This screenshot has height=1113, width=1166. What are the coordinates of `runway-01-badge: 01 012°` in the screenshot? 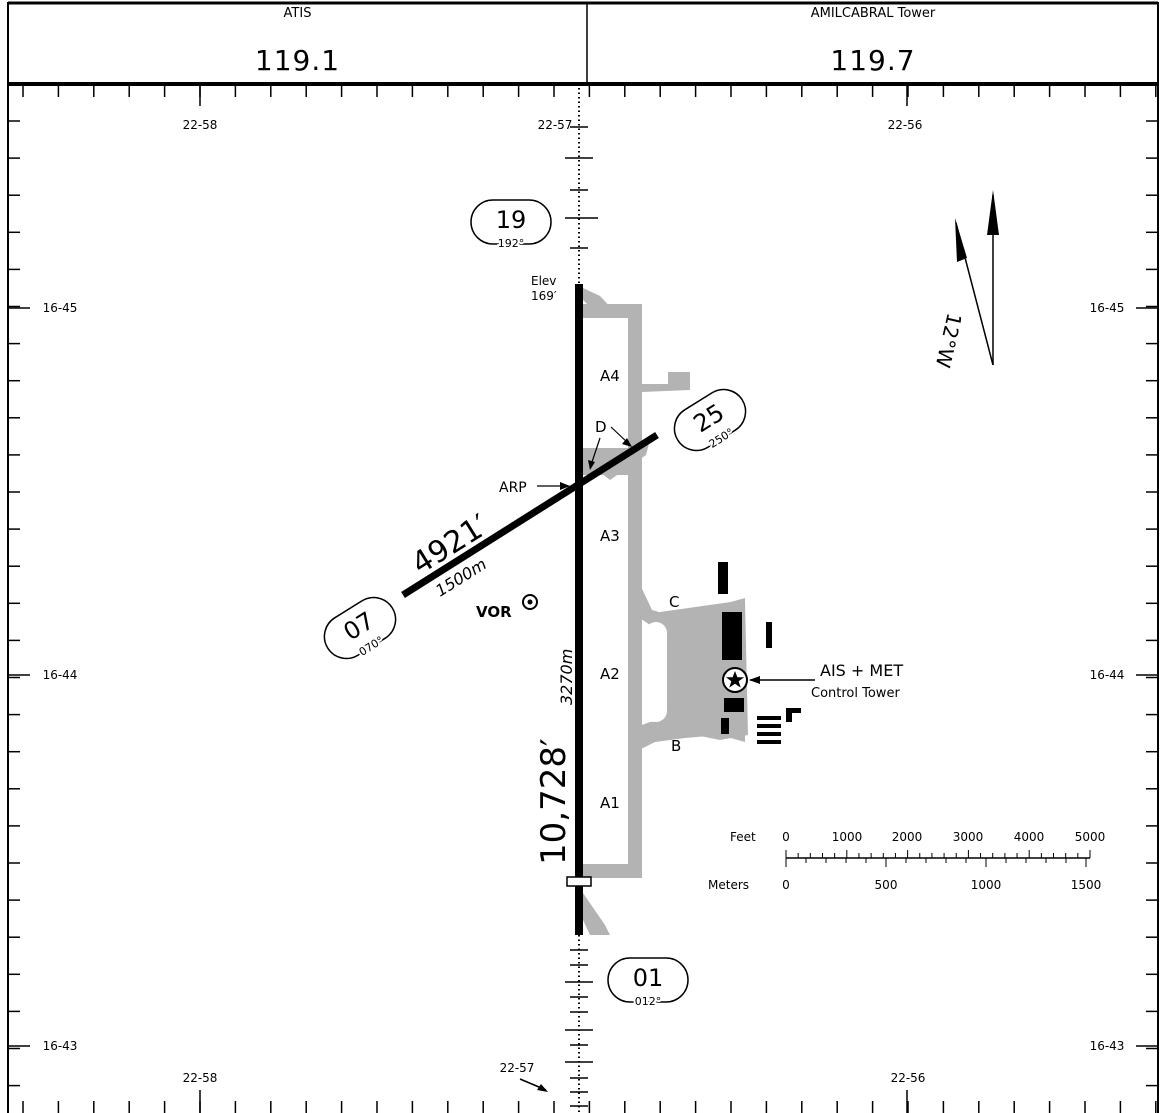 It's located at (648, 983).